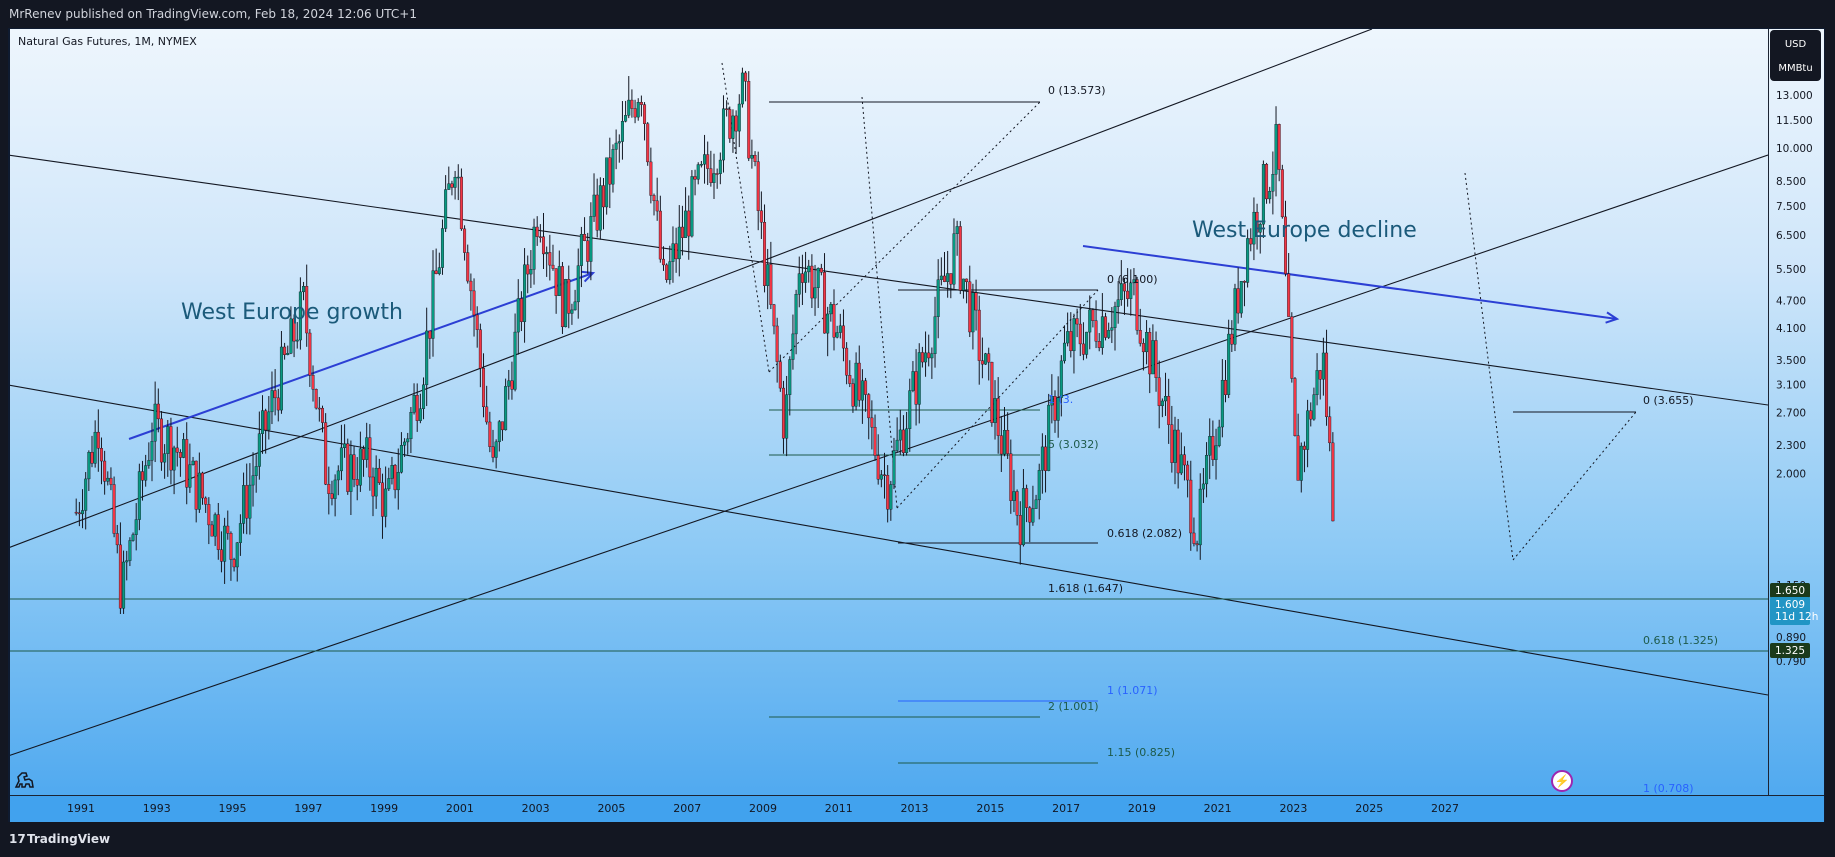 This screenshot has height=857, width=1835. What do you see at coordinates (1796, 425) in the screenshot?
I see `price-axis` at bounding box center [1796, 425].